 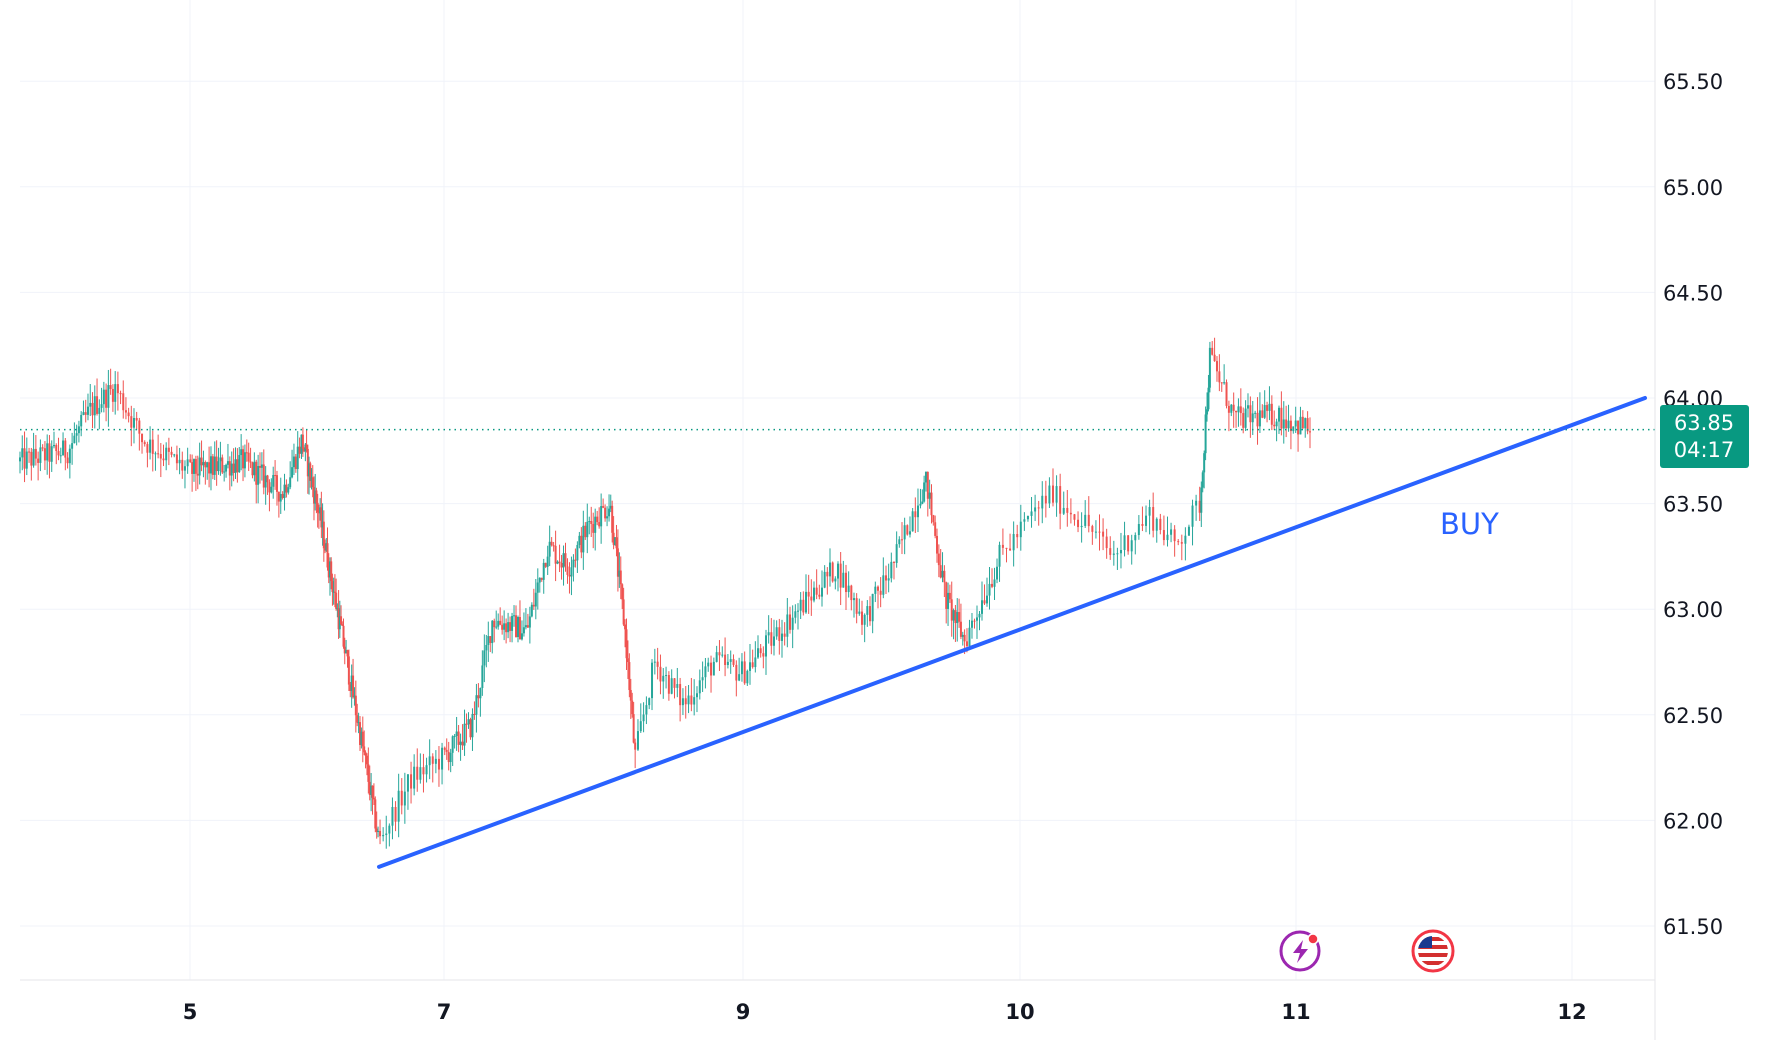 What do you see at coordinates (885, 1012) in the screenshot?
I see `time-axis: 5 7 9 10 11 12` at bounding box center [885, 1012].